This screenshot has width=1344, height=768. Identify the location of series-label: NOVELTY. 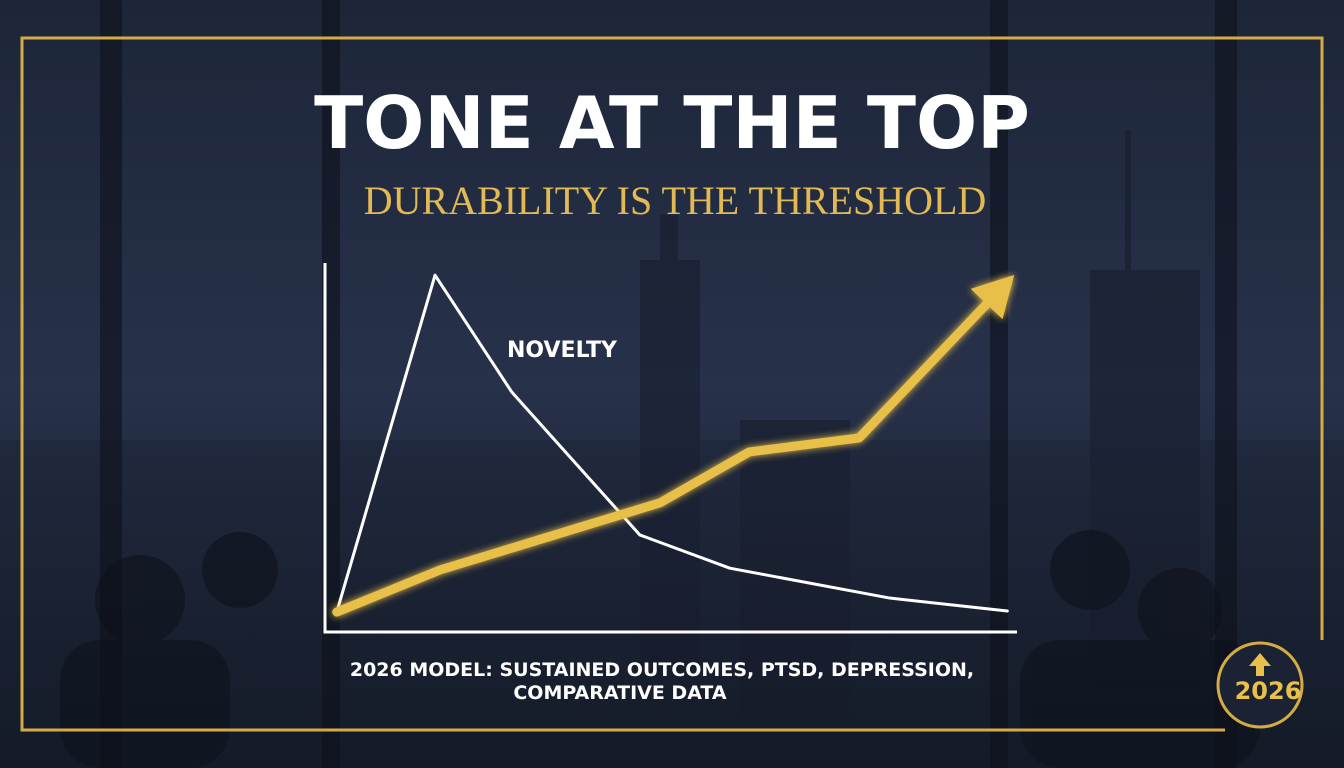
(562, 350).